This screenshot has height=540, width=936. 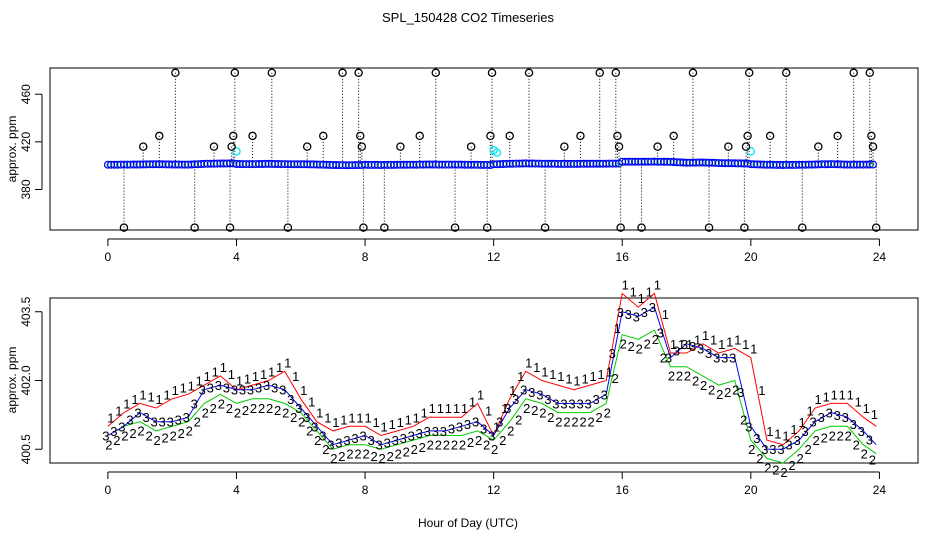 What do you see at coordinates (26, 94) in the screenshot?
I see `top-y-tick-label: 460` at bounding box center [26, 94].